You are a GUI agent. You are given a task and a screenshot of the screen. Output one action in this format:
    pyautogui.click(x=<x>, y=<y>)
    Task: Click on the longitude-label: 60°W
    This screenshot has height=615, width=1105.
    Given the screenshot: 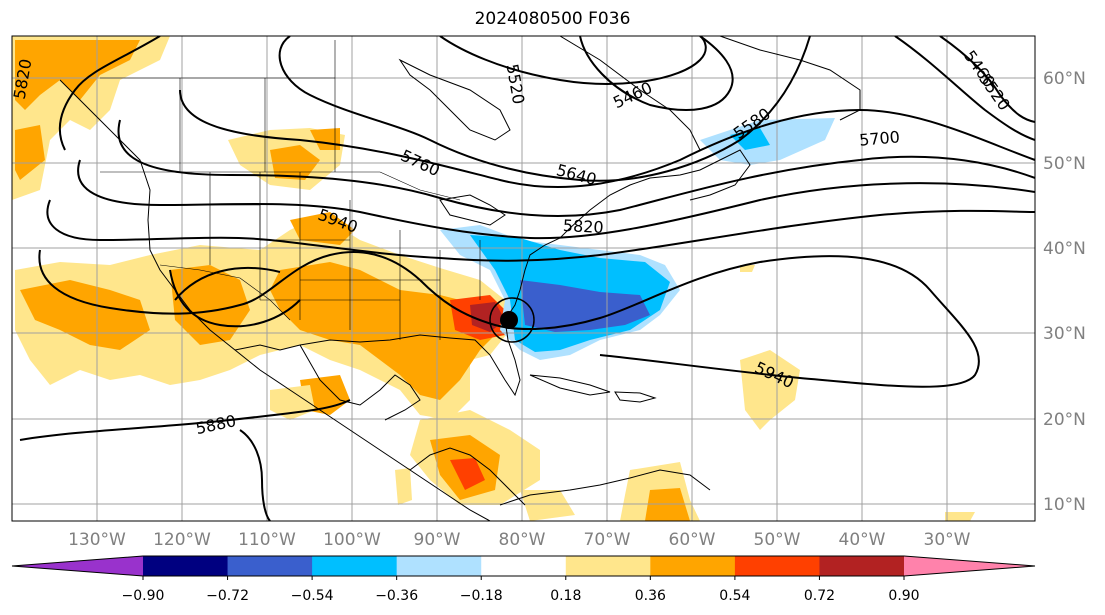 What is the action you would take?
    pyautogui.click(x=692, y=540)
    